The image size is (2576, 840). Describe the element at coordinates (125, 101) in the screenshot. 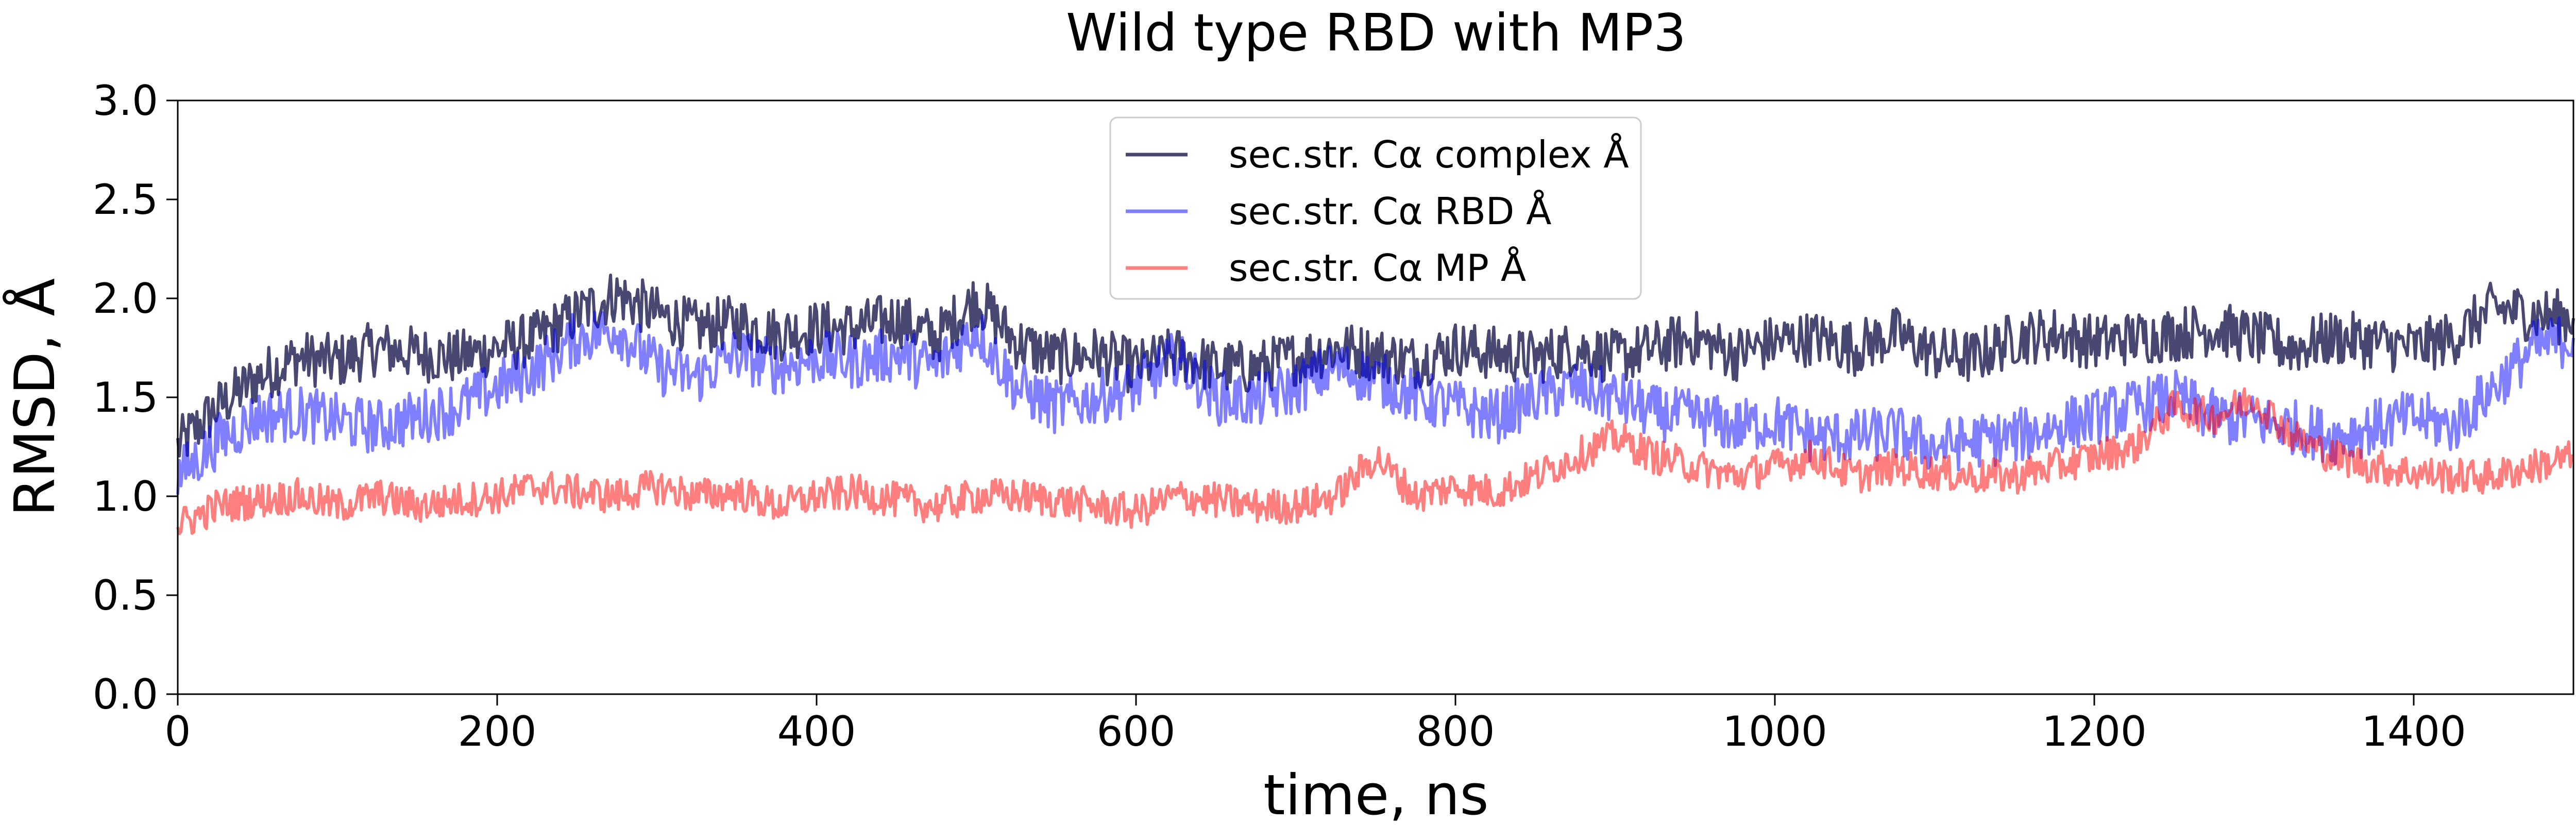

I see `y-tick-label: 3.0` at that location.